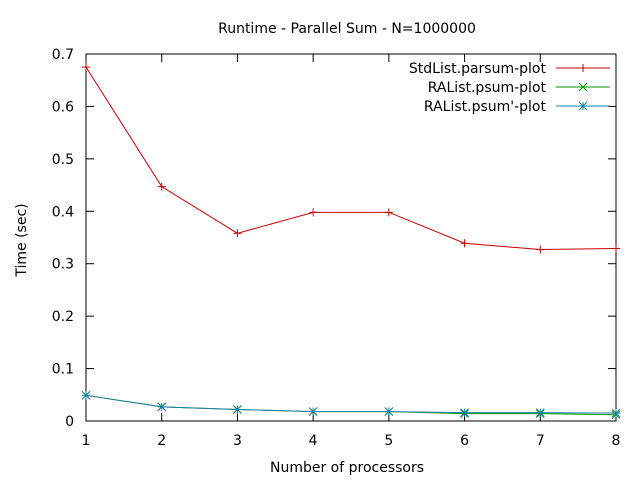 Image resolution: width=640 pixels, height=480 pixels. What do you see at coordinates (63, 370) in the screenshot?
I see `y-tick-label: 0.1` at bounding box center [63, 370].